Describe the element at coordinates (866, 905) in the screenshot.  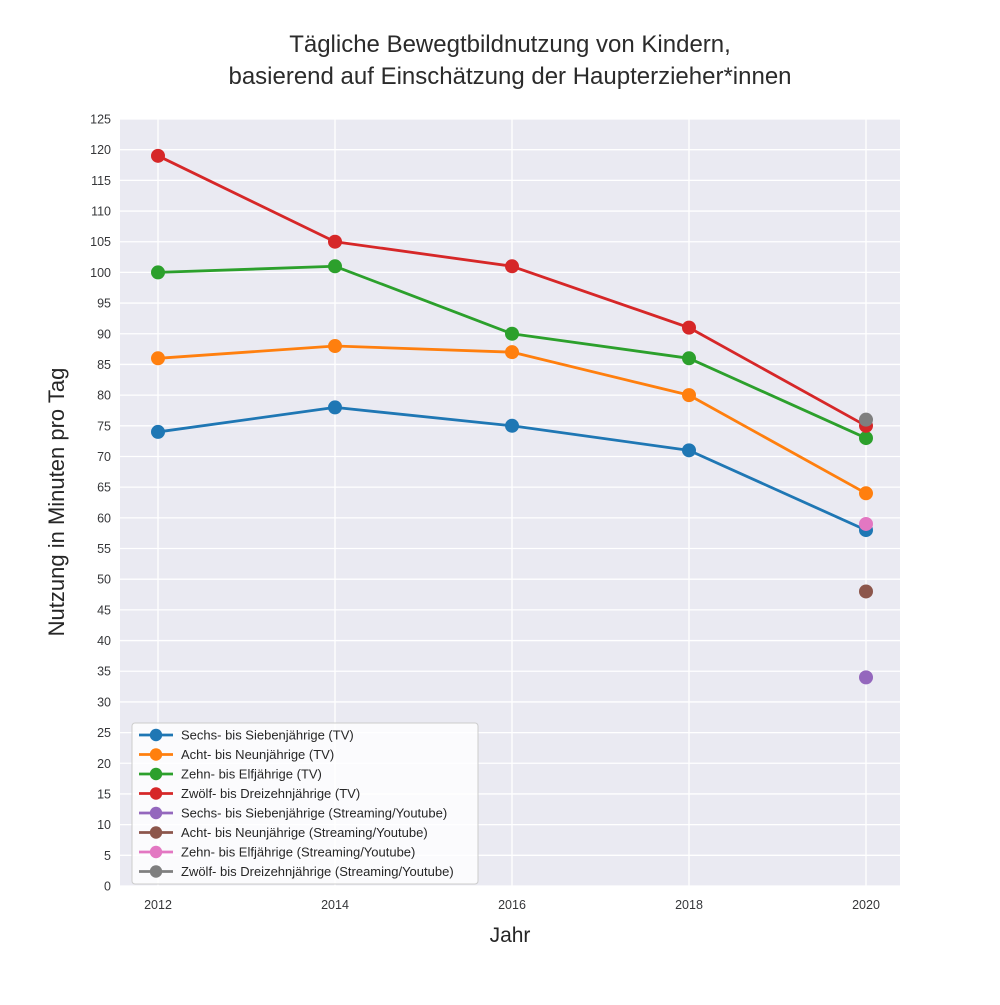
I see `x-tick-label: 2020` at that location.